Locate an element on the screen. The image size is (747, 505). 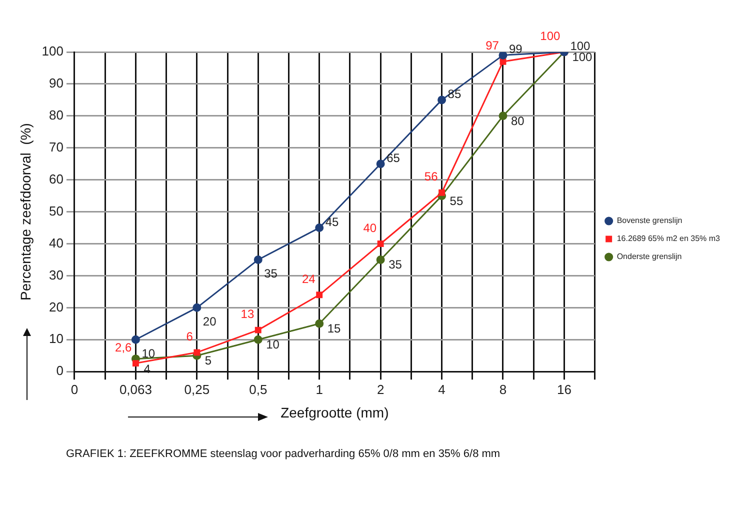
data-label: 13 is located at coordinates (247, 314).